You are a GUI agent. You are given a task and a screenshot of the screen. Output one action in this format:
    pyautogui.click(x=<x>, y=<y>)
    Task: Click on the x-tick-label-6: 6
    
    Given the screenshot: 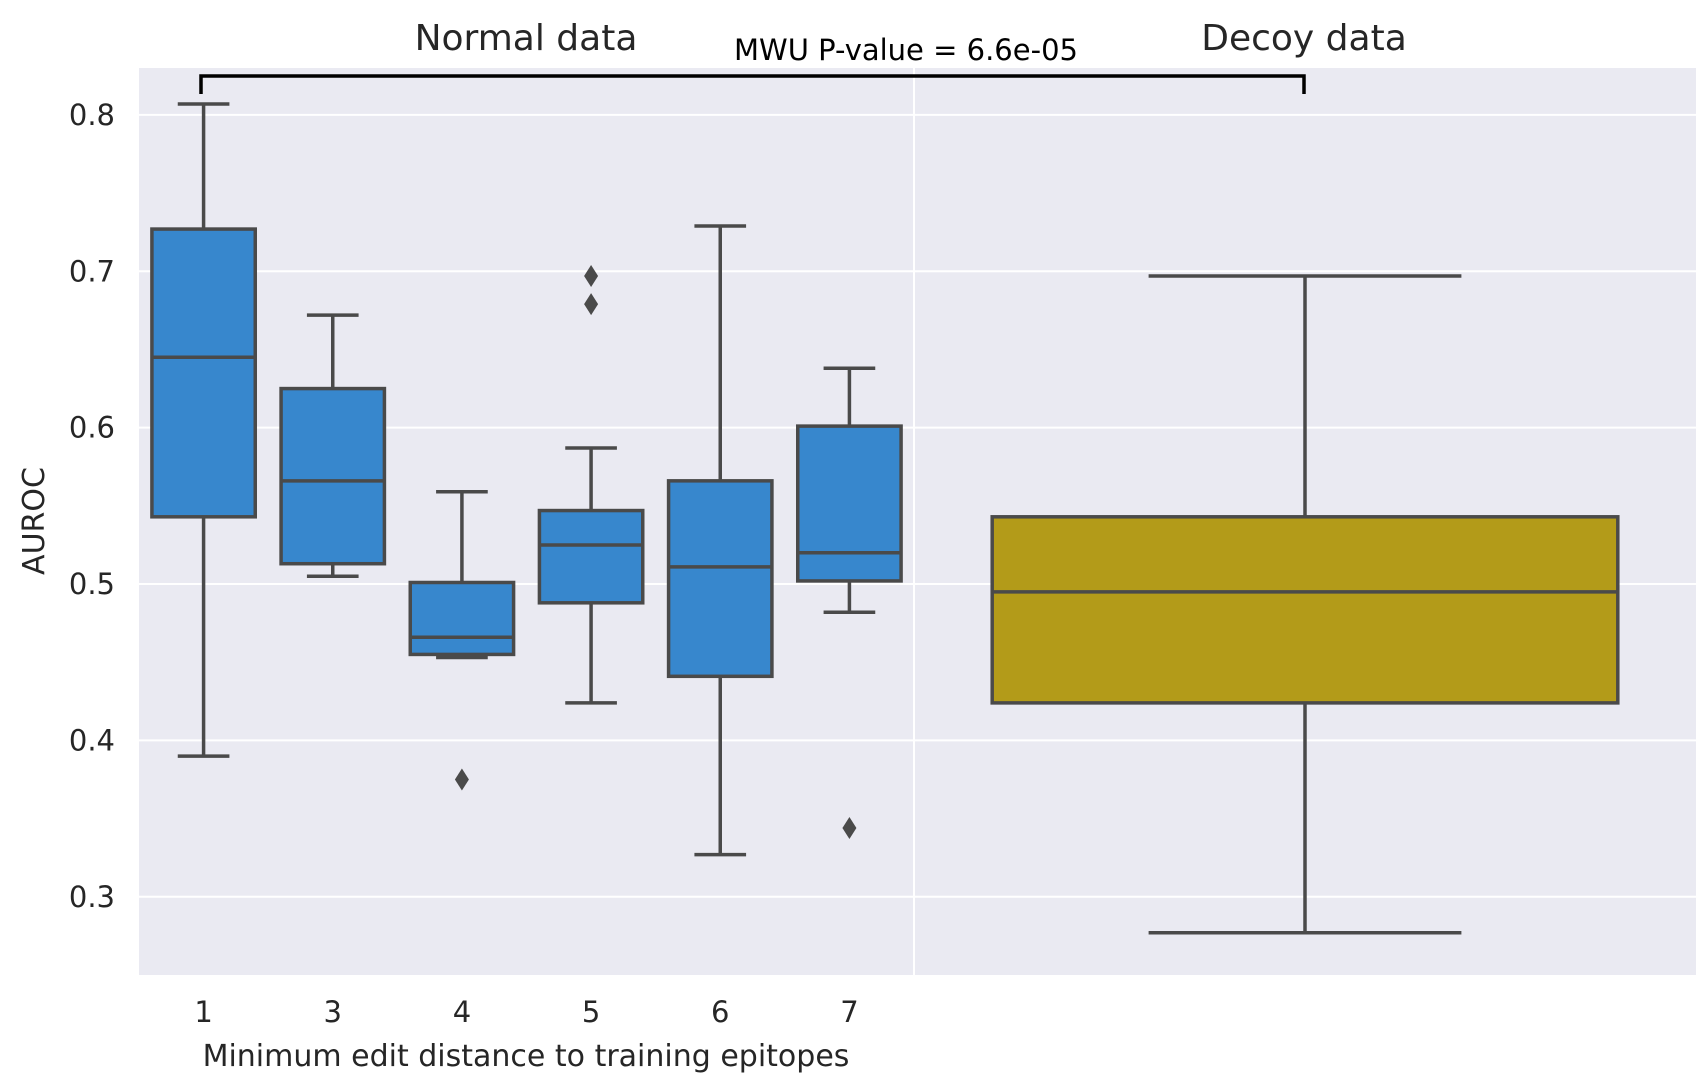 What is the action you would take?
    pyautogui.click(x=720, y=1012)
    